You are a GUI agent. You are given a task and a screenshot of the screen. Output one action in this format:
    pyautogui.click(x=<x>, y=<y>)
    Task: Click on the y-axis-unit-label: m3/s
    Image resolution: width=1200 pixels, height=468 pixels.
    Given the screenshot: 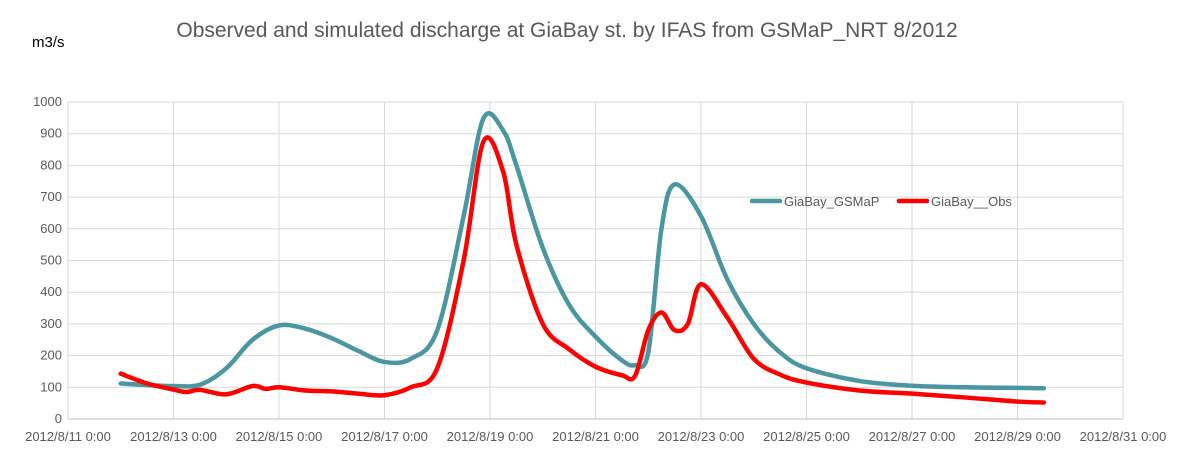 What is the action you would take?
    pyautogui.click(x=48, y=42)
    